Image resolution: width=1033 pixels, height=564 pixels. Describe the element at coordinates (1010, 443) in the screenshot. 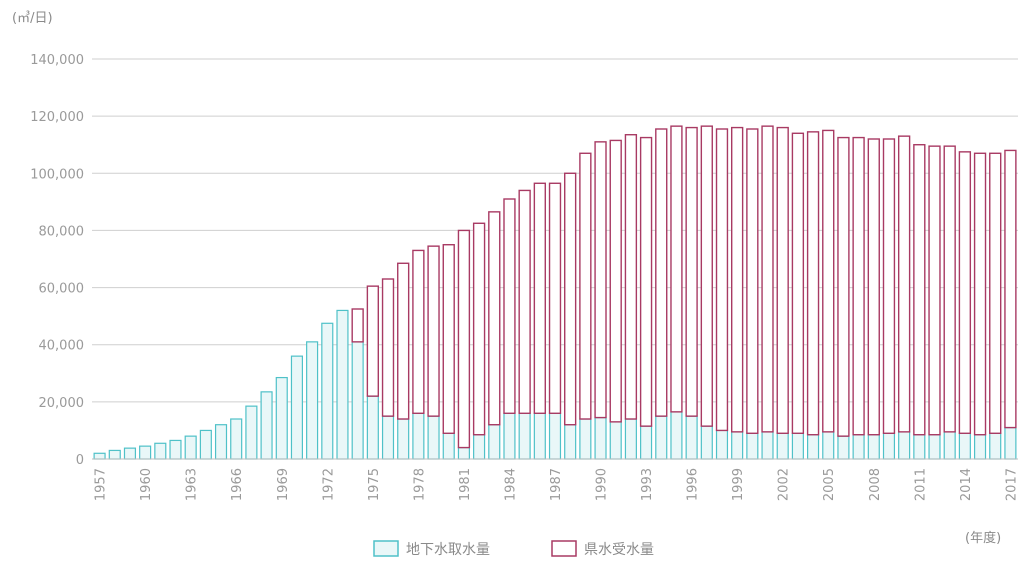

I see `bar-groundwater-2017` at that location.